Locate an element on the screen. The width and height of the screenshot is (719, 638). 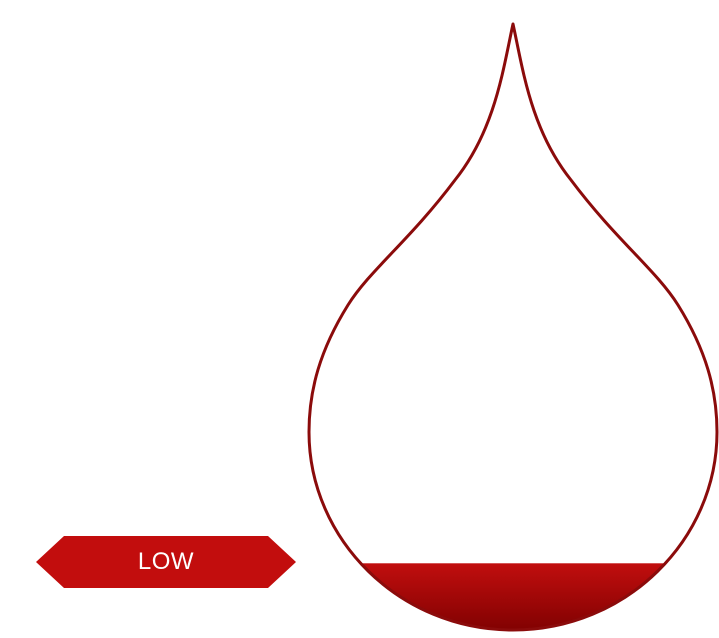
level-badge-shape is located at coordinates (166, 562).